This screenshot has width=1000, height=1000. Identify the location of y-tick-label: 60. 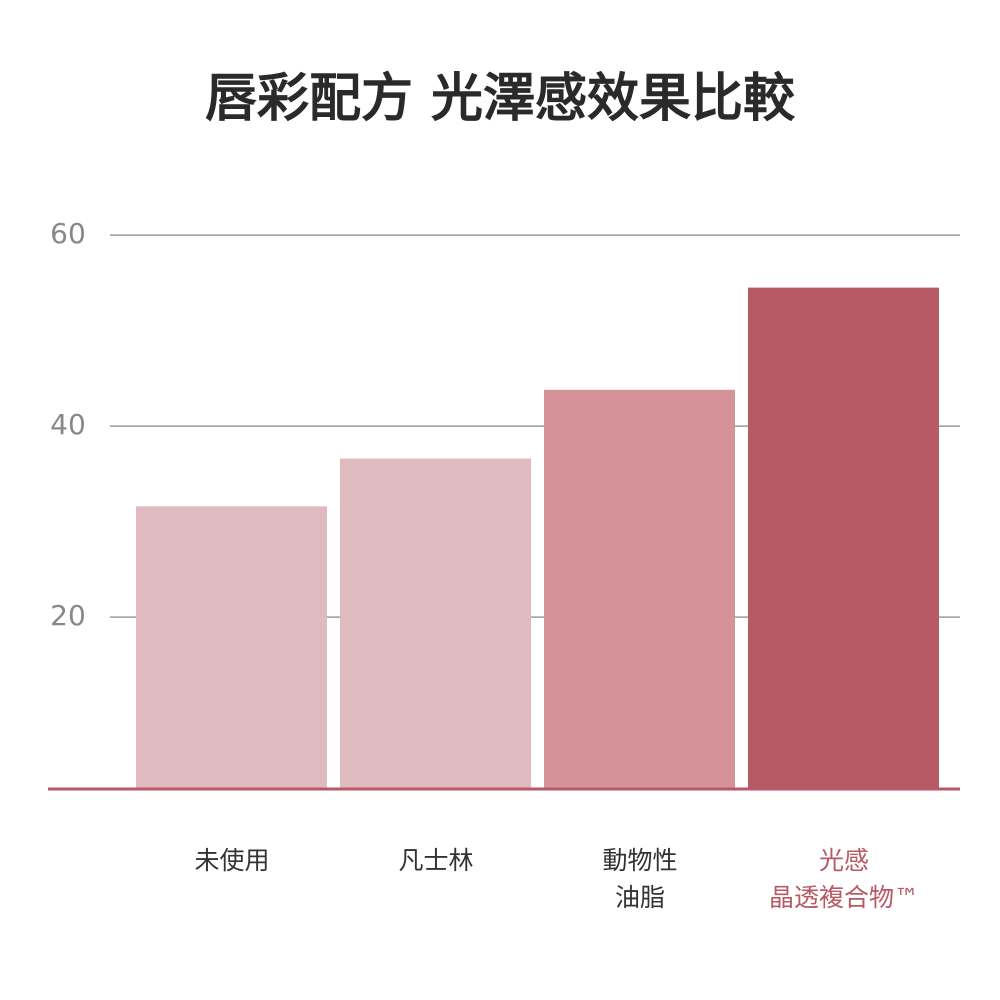
(68, 233).